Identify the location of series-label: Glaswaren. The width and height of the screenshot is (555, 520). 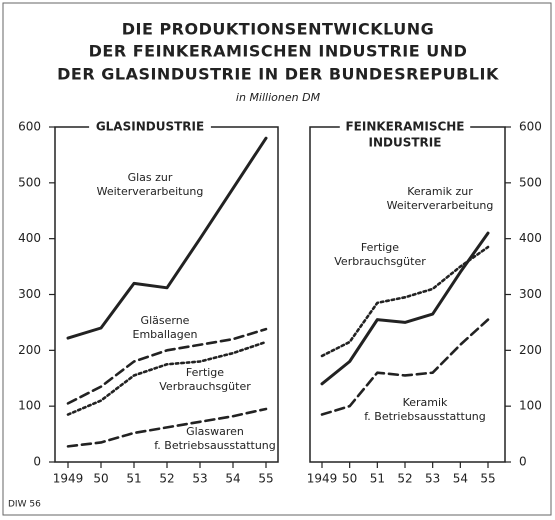
(215, 431).